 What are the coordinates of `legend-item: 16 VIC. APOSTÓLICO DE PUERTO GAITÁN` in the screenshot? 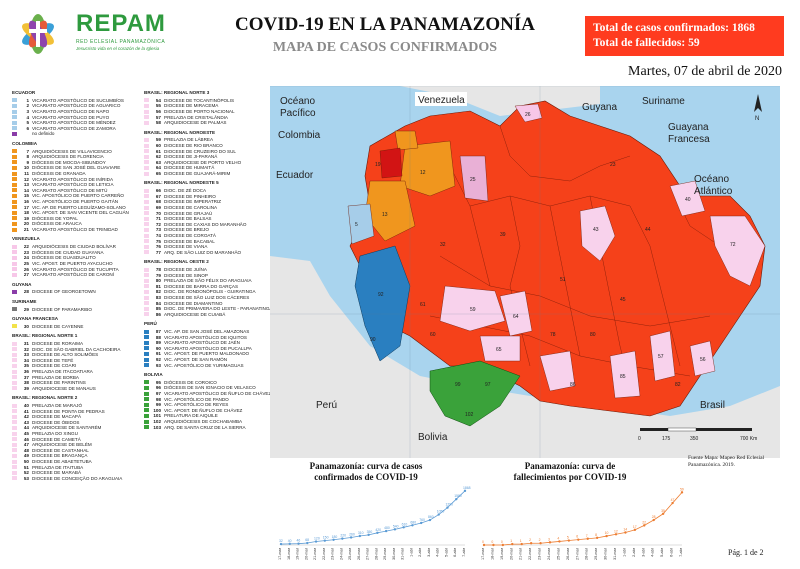 It's located at (65, 202).